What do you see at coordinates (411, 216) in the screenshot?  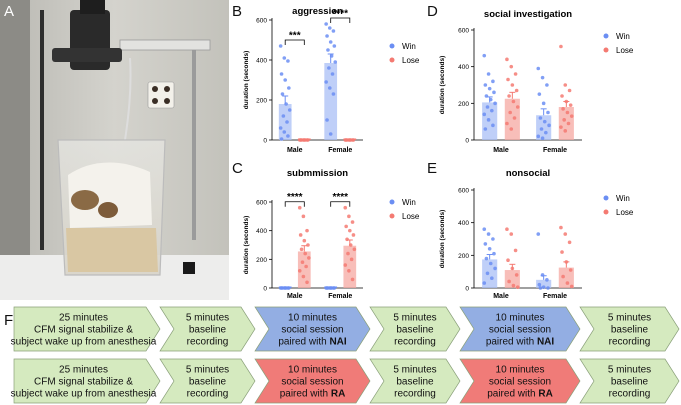 I see `legend-label-lose: Lose` at bounding box center [411, 216].